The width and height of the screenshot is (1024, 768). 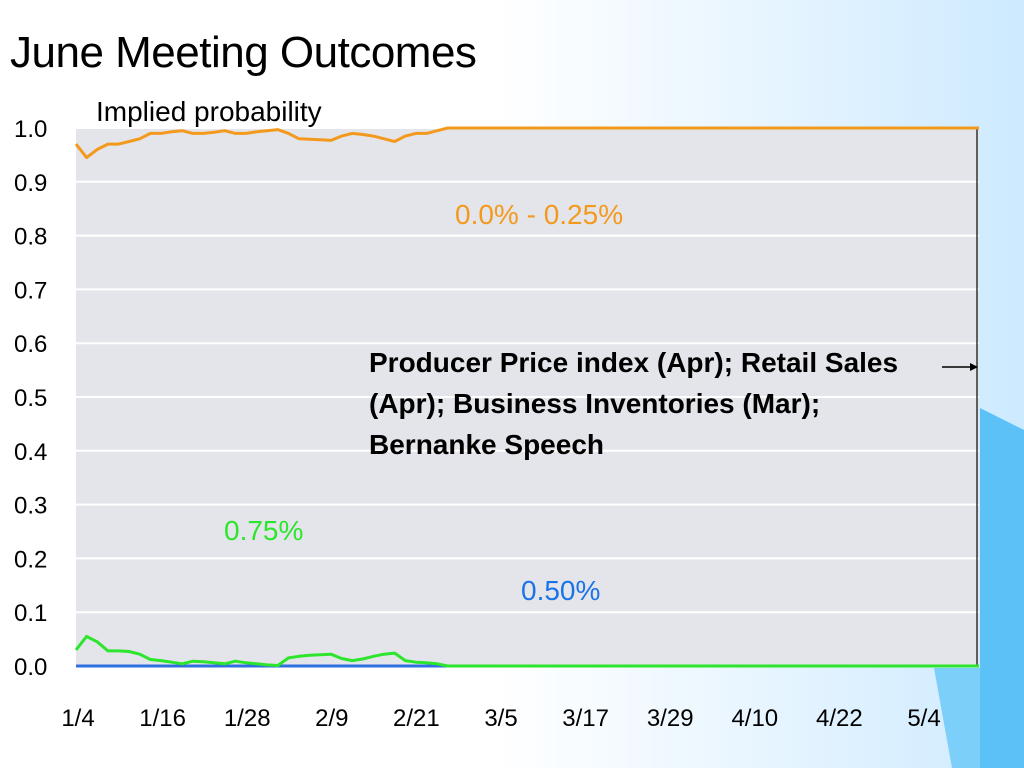 I want to click on y-tick-label: 0.0, so click(x=30, y=667).